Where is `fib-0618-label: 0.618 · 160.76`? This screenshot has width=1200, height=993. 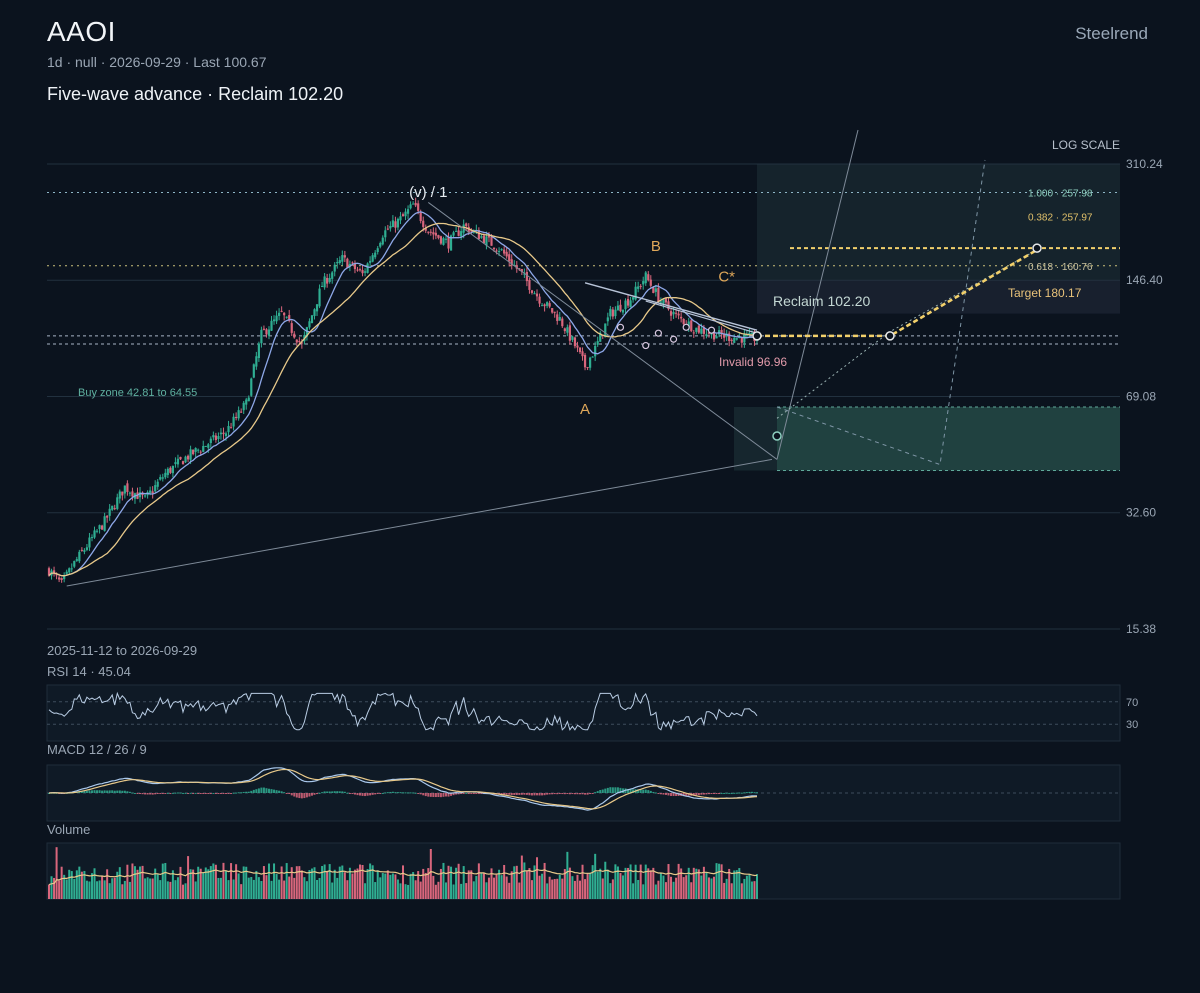
fib-0618-label: 0.618 · 160.76 is located at coordinates (1060, 267).